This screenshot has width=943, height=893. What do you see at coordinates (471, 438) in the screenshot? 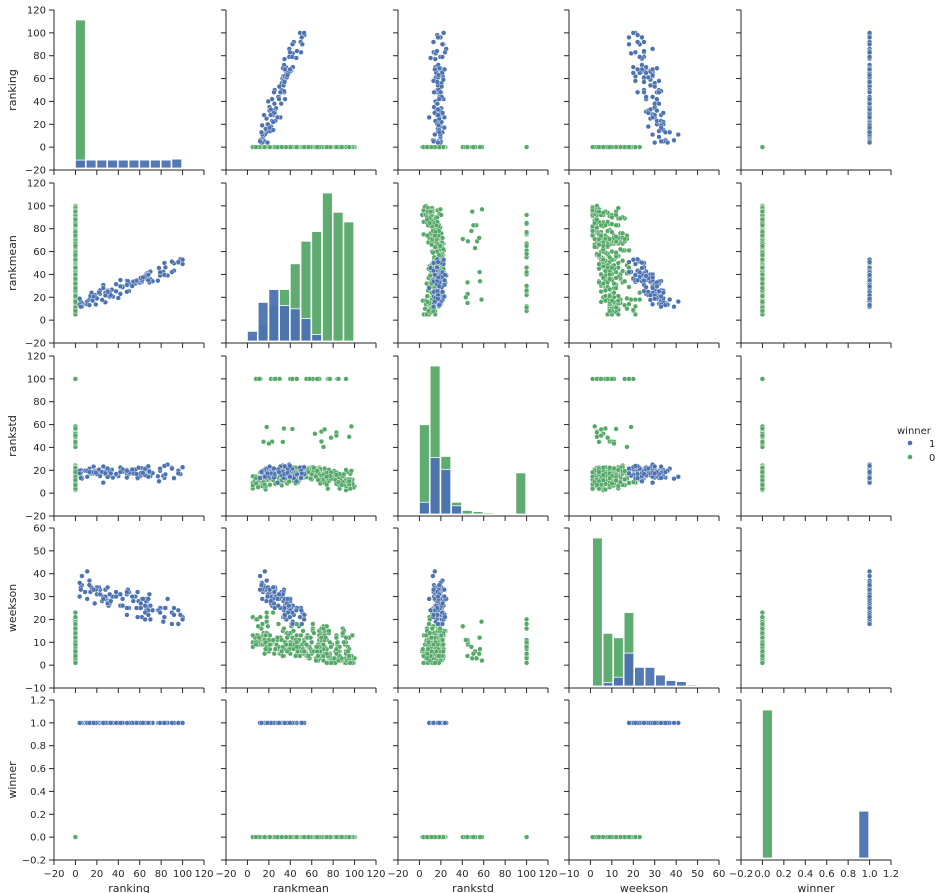
I see `panel-rankstd-vs-rankstd` at bounding box center [471, 438].